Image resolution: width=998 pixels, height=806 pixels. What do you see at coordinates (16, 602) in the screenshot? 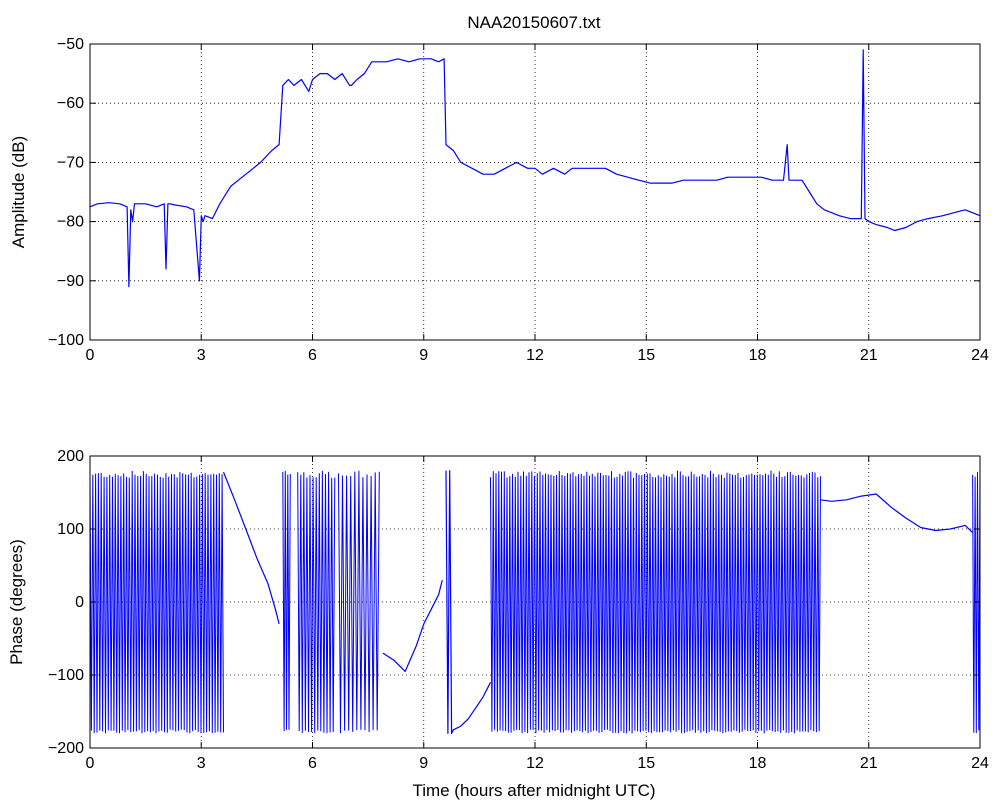
I see `phase-y-label: Phase (degrees)` at bounding box center [16, 602].